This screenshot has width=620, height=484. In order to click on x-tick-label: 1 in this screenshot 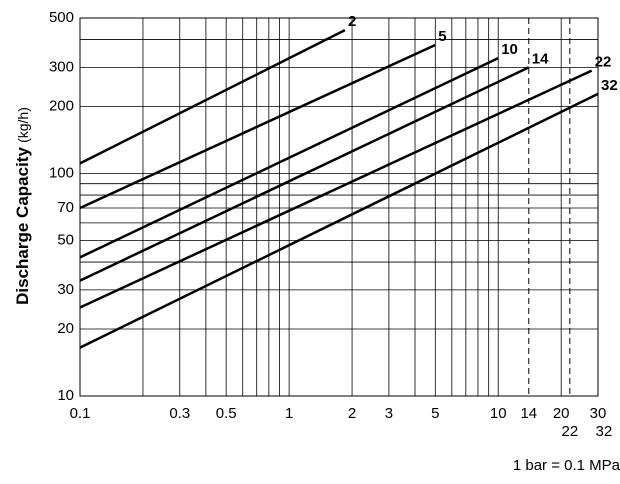, I will do `click(289, 413)`.